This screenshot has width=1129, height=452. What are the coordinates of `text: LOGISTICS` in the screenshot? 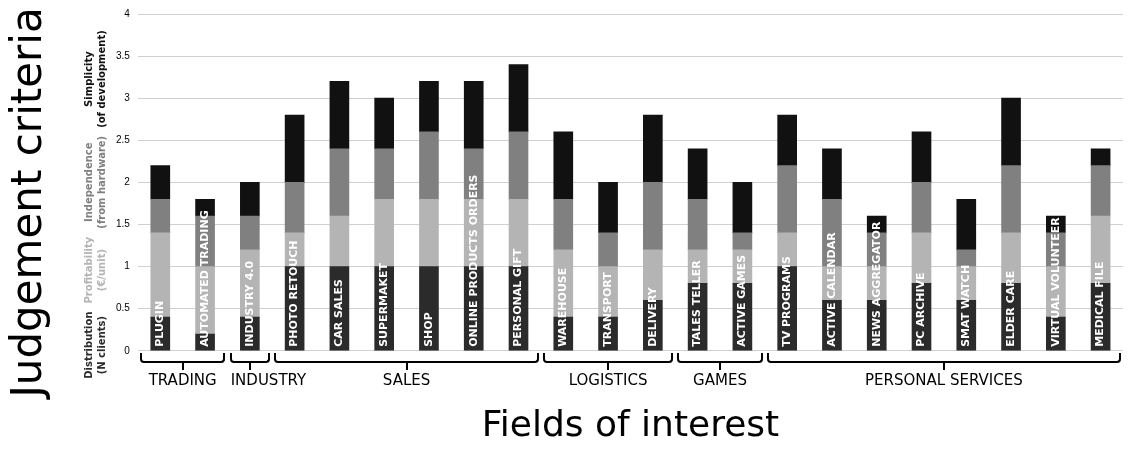 It's located at (608, 379).